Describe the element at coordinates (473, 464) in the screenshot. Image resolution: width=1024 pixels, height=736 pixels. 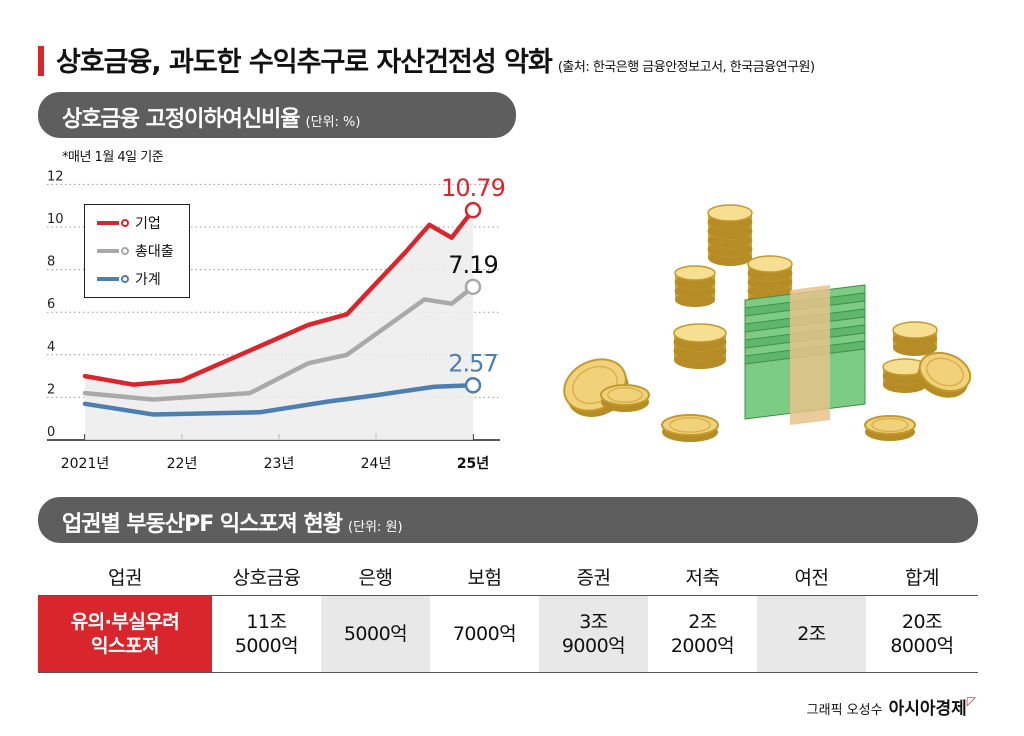
I see `x-tick-label: 25년` at that location.